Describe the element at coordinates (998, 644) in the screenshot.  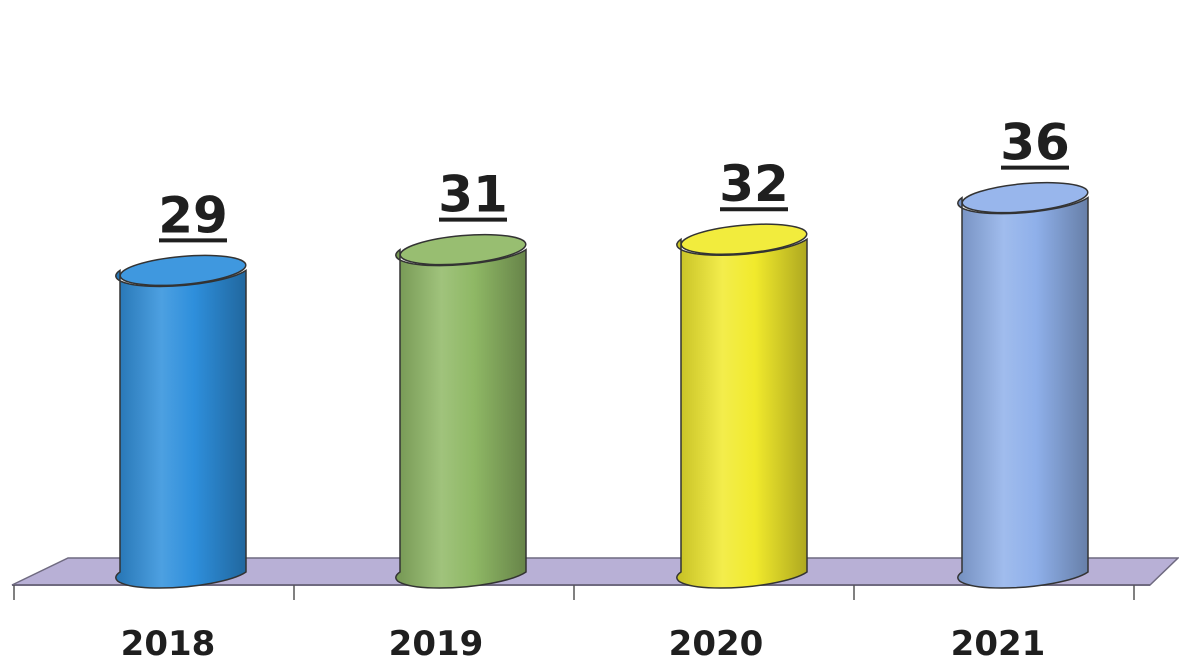
I see `x-axis-tick-label: 2021` at that location.